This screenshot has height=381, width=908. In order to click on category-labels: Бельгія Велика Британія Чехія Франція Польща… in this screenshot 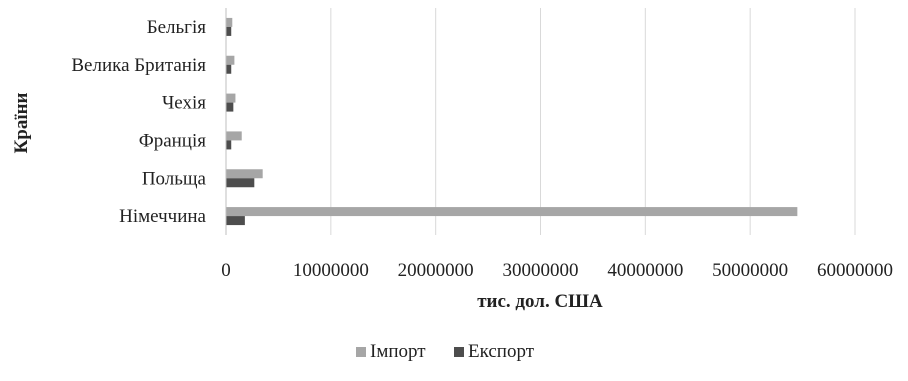, I will do `click(138, 122)`.